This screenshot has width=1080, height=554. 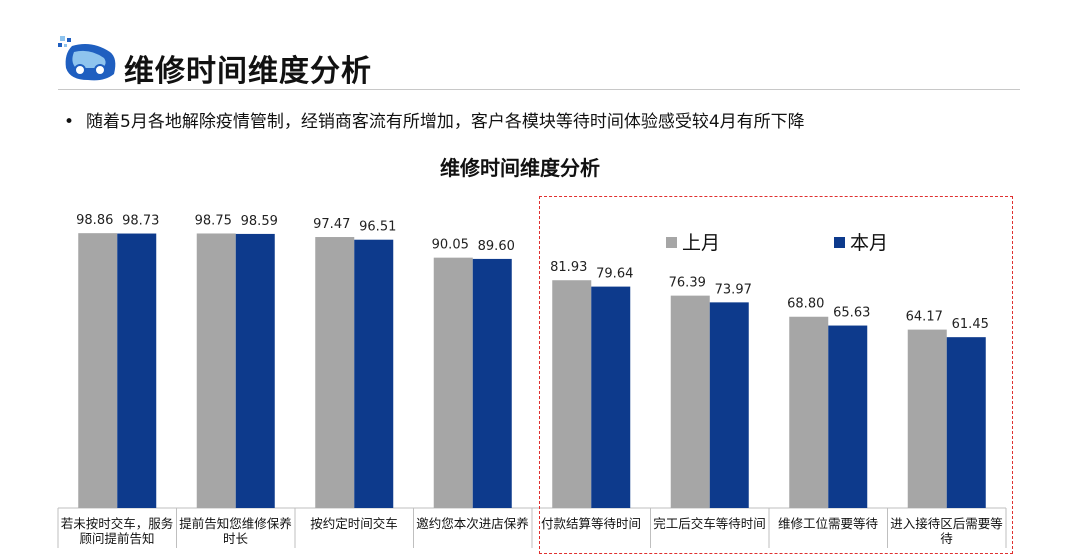 I want to click on legend-item-this-month: 本月, so click(x=861, y=241).